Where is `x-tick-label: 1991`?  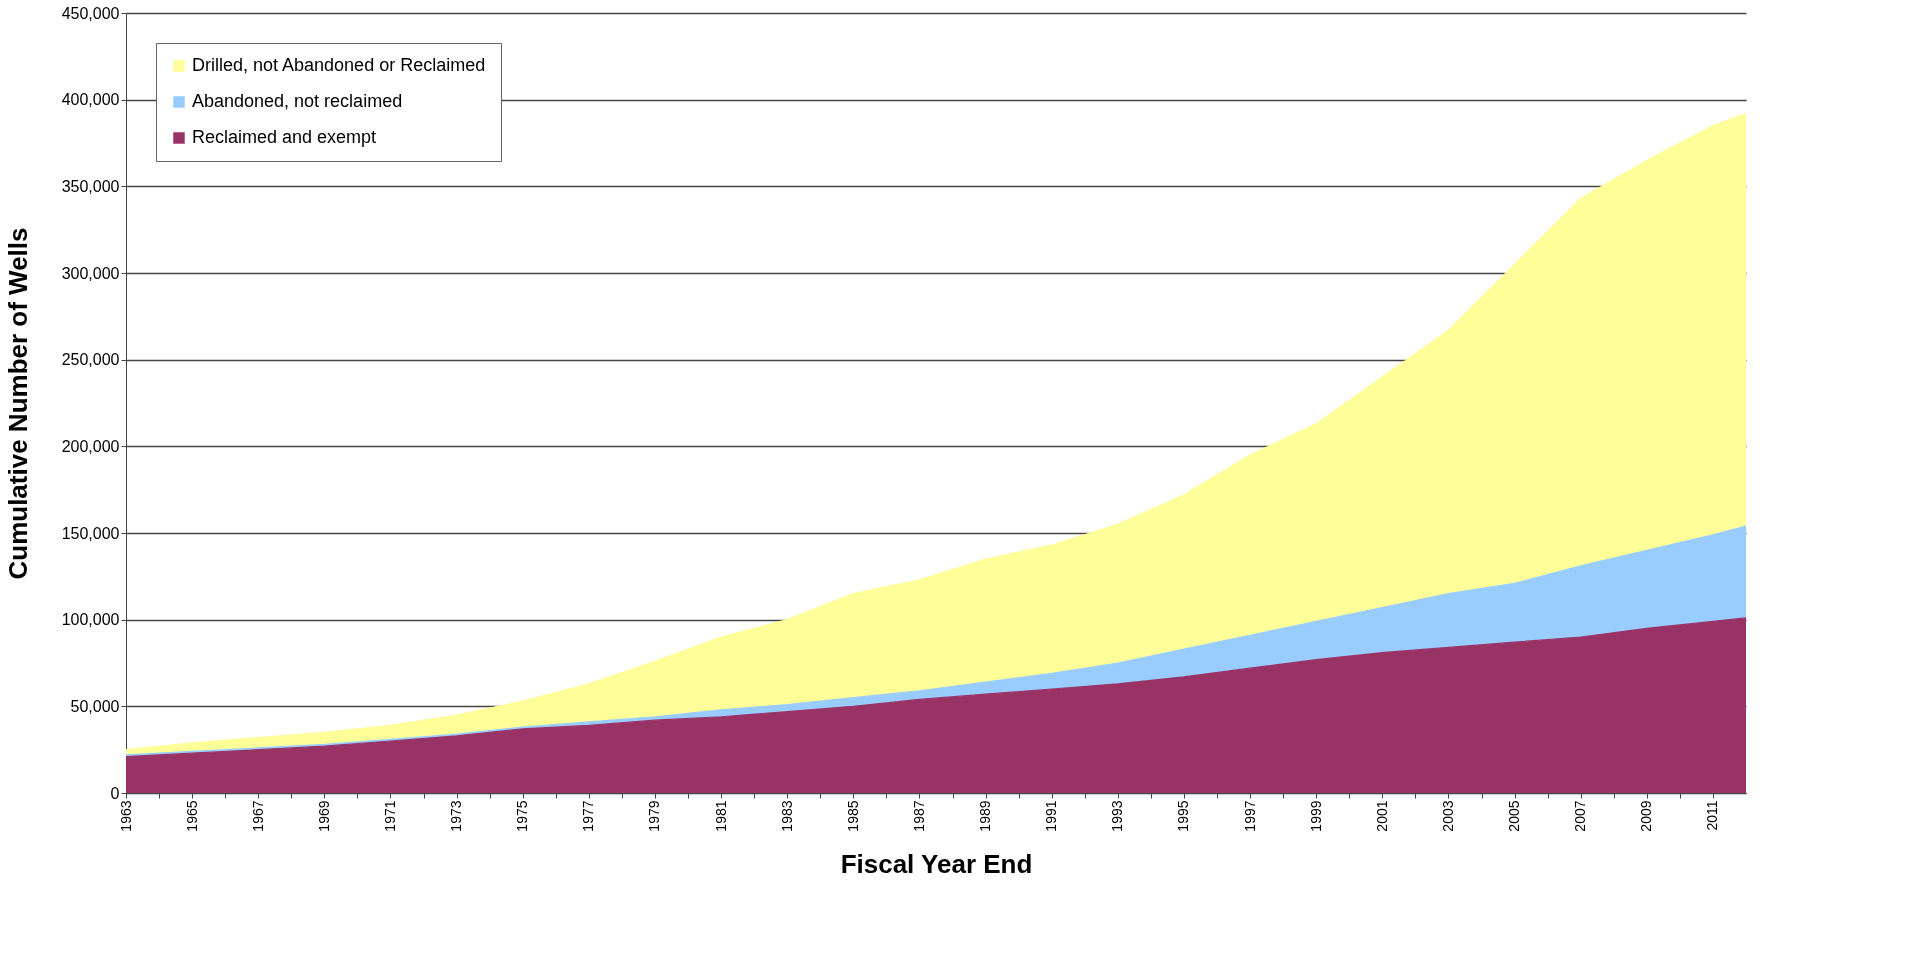 x-tick-label: 1991 is located at coordinates (1051, 816).